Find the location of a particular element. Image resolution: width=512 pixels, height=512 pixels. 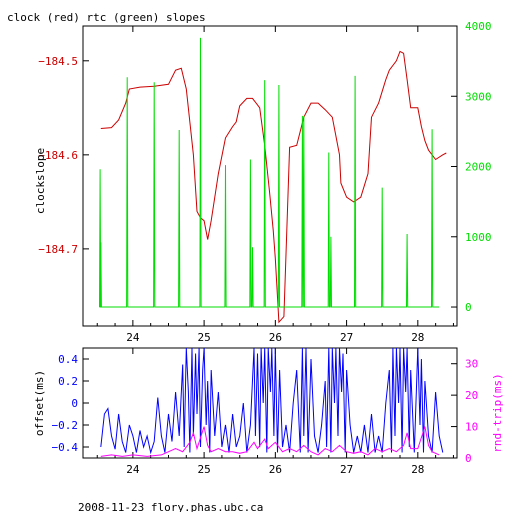

upper-y-tick-label-2: −184.7 is located at coordinates (58, 249).